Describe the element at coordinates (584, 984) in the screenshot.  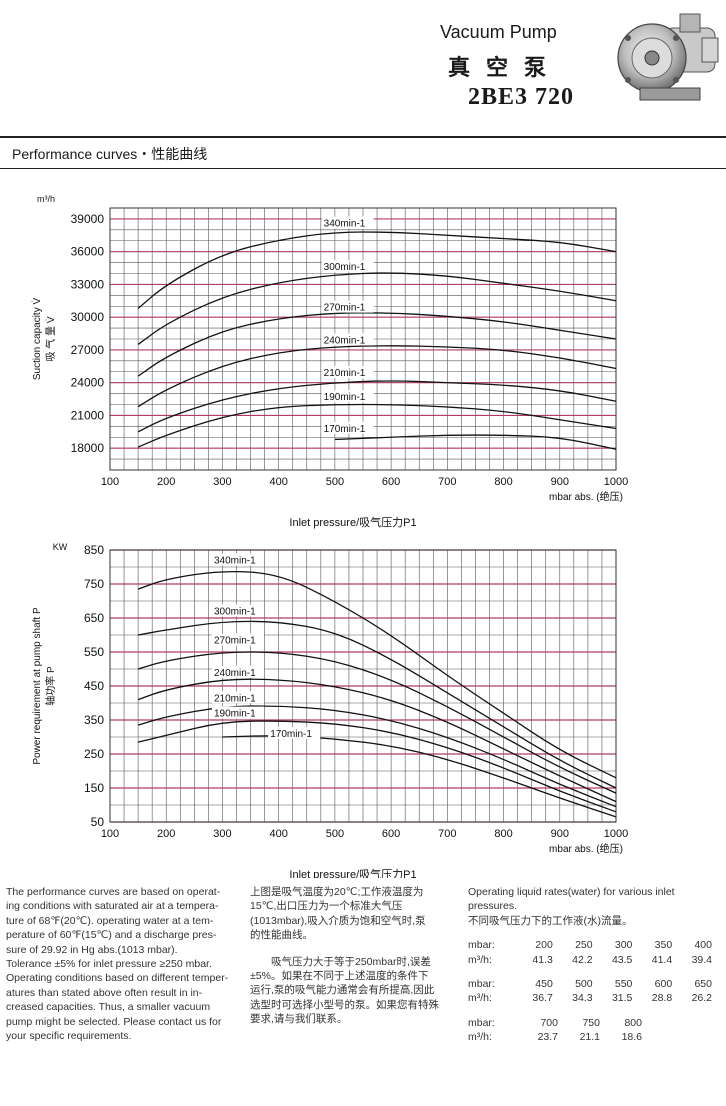
I see `rates-cell: 500` at that location.